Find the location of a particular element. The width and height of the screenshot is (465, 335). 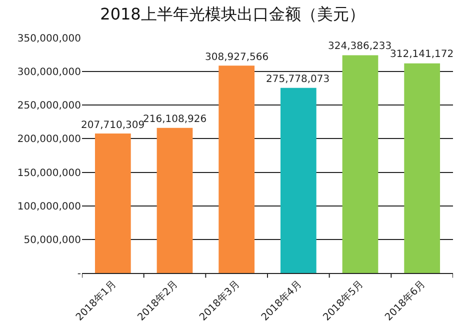

data-label: 216,108,926 is located at coordinates (175, 119).